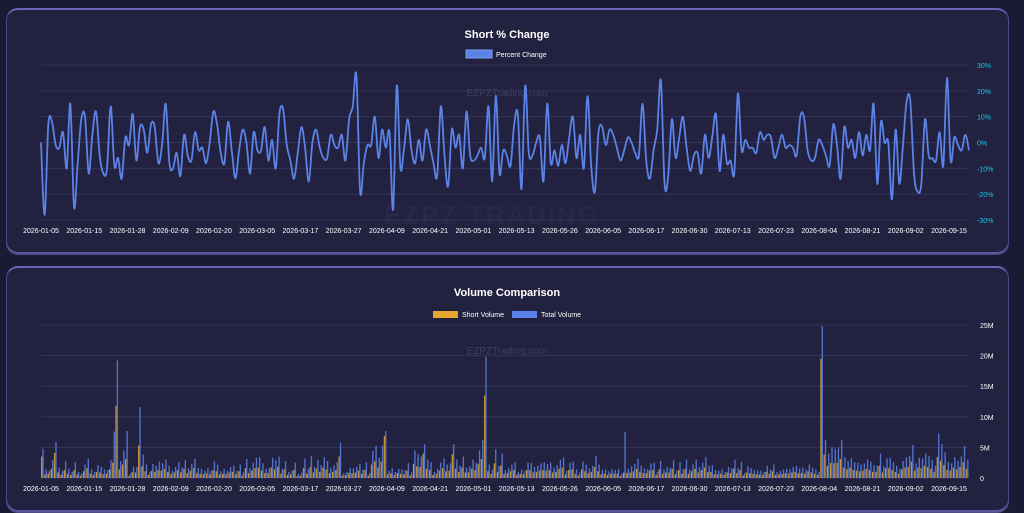  Describe the element at coordinates (524, 314) in the screenshot. I see `legend-swatch-total-volume` at that location.